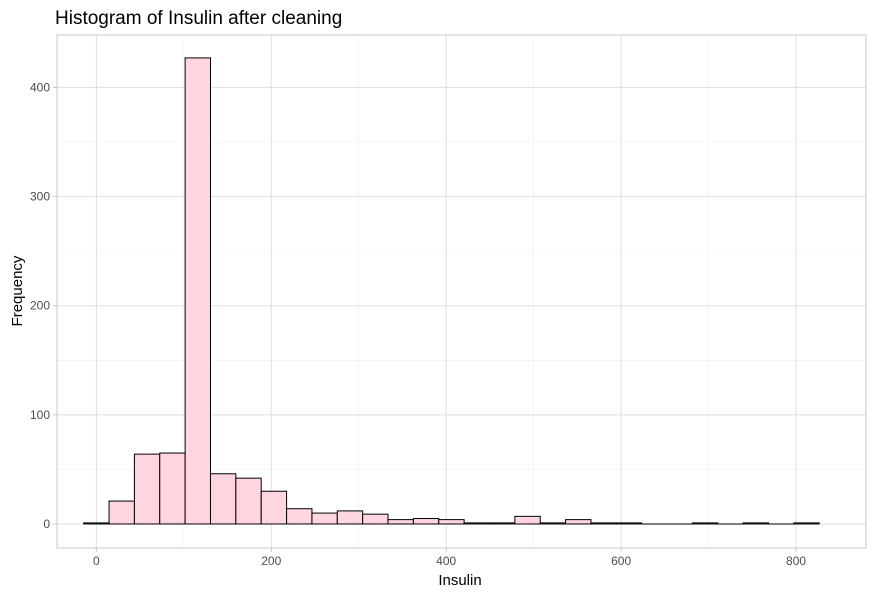  Describe the element at coordinates (271, 561) in the screenshot. I see `x-tick-label: 200` at that location.